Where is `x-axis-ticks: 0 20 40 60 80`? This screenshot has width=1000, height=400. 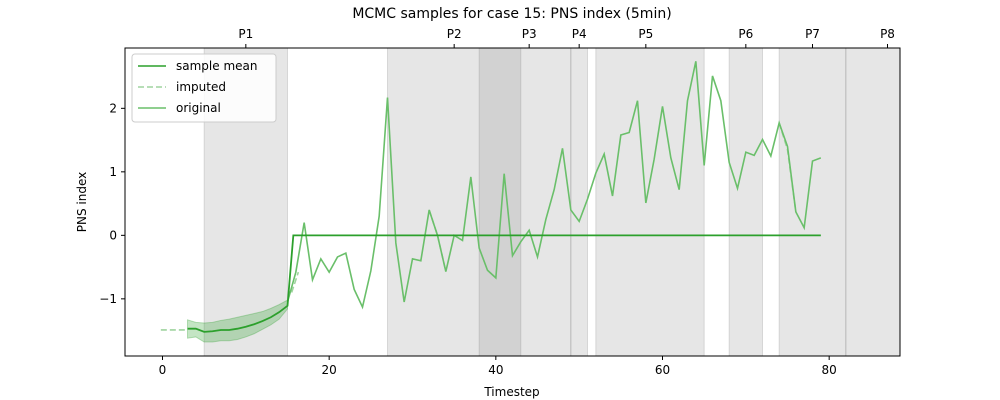
x-axis-ticks: 0 20 40 60 80 is located at coordinates (498, 366).